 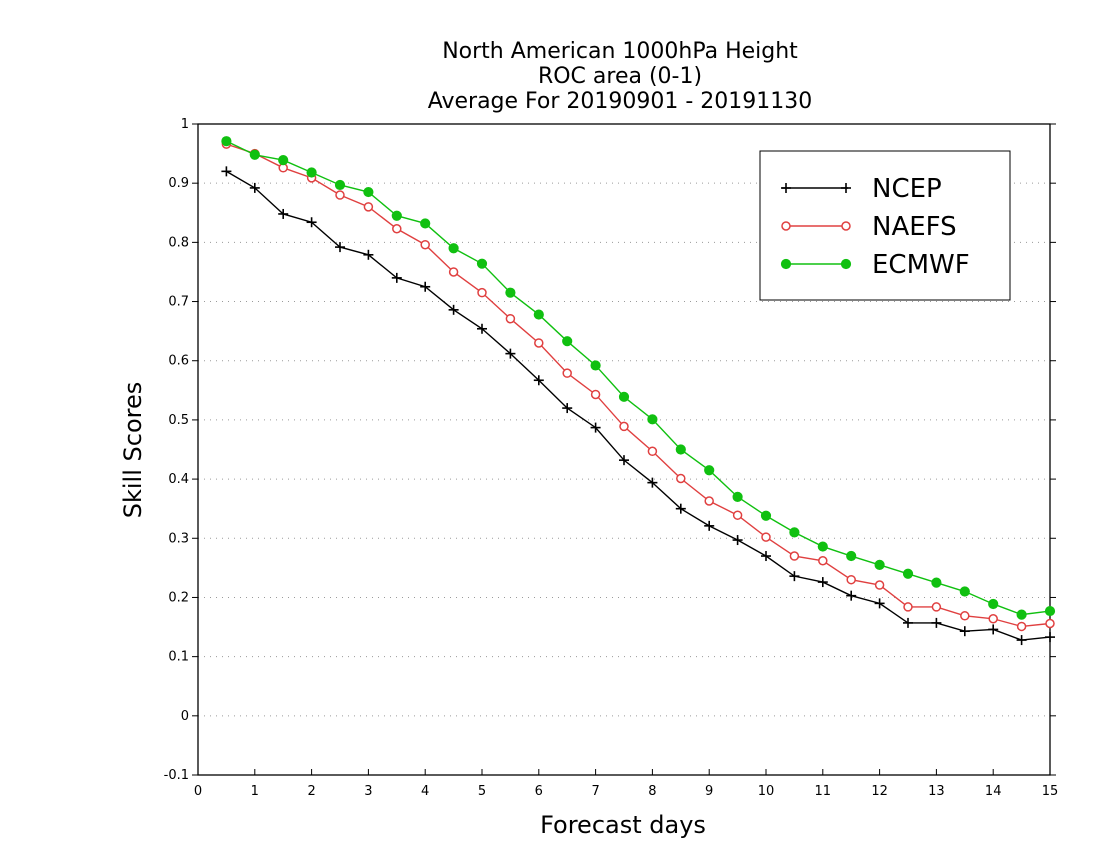 I want to click on x-tick-label: 6, so click(x=539, y=791).